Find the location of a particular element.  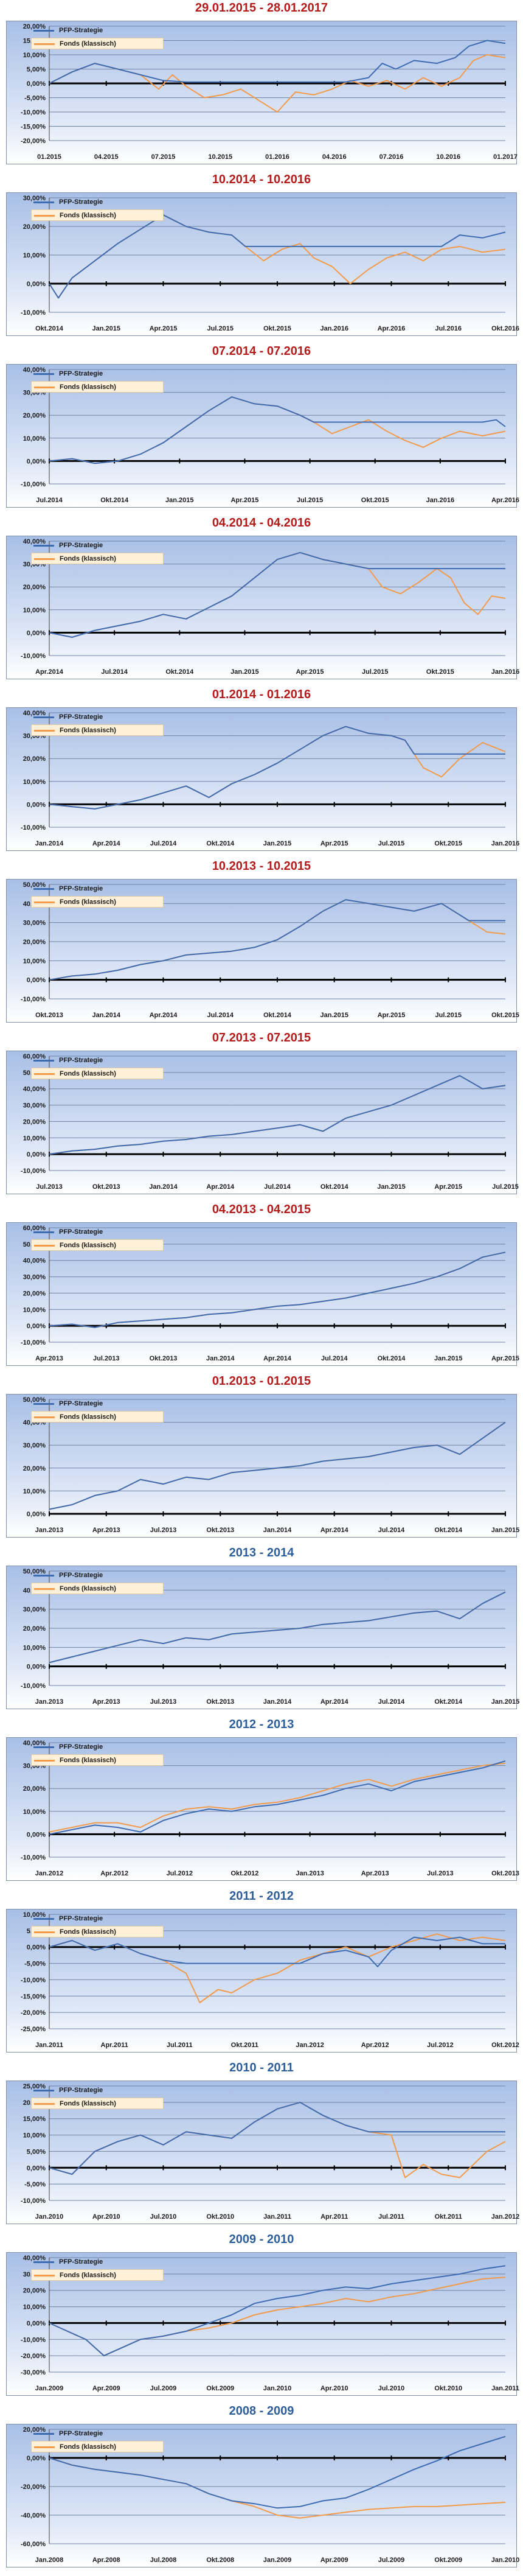

chart-title: 04.2014 - 04.2016 is located at coordinates (261, 523).